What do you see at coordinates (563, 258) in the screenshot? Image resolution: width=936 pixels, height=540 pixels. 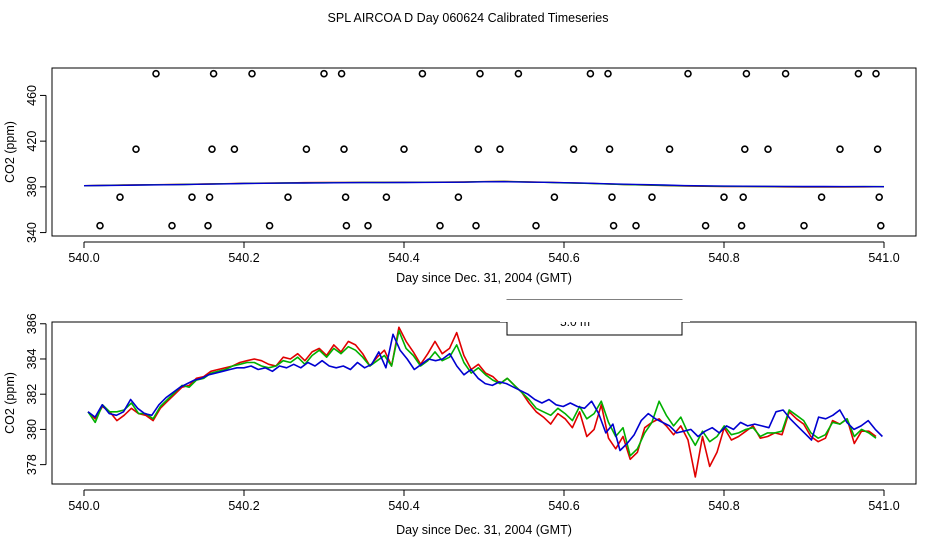 I see `top-x-tick-label: 540.6` at bounding box center [563, 258].